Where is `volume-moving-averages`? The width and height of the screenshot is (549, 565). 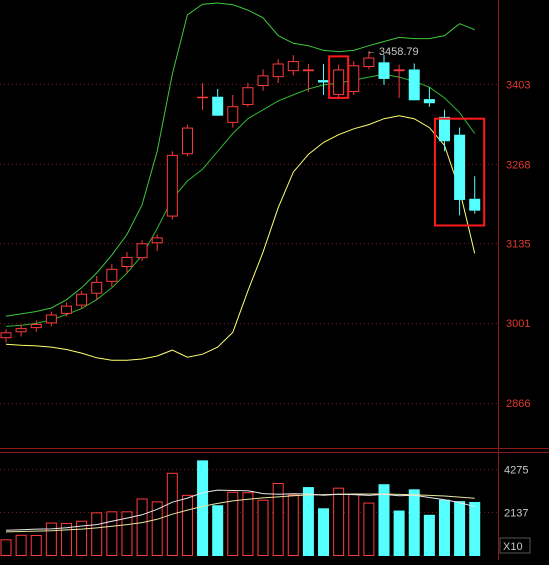 volume-moving-averages is located at coordinates (240, 511).